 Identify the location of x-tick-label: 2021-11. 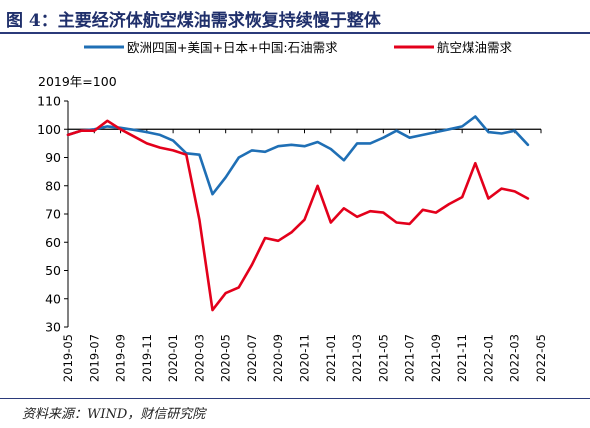
(462, 358).